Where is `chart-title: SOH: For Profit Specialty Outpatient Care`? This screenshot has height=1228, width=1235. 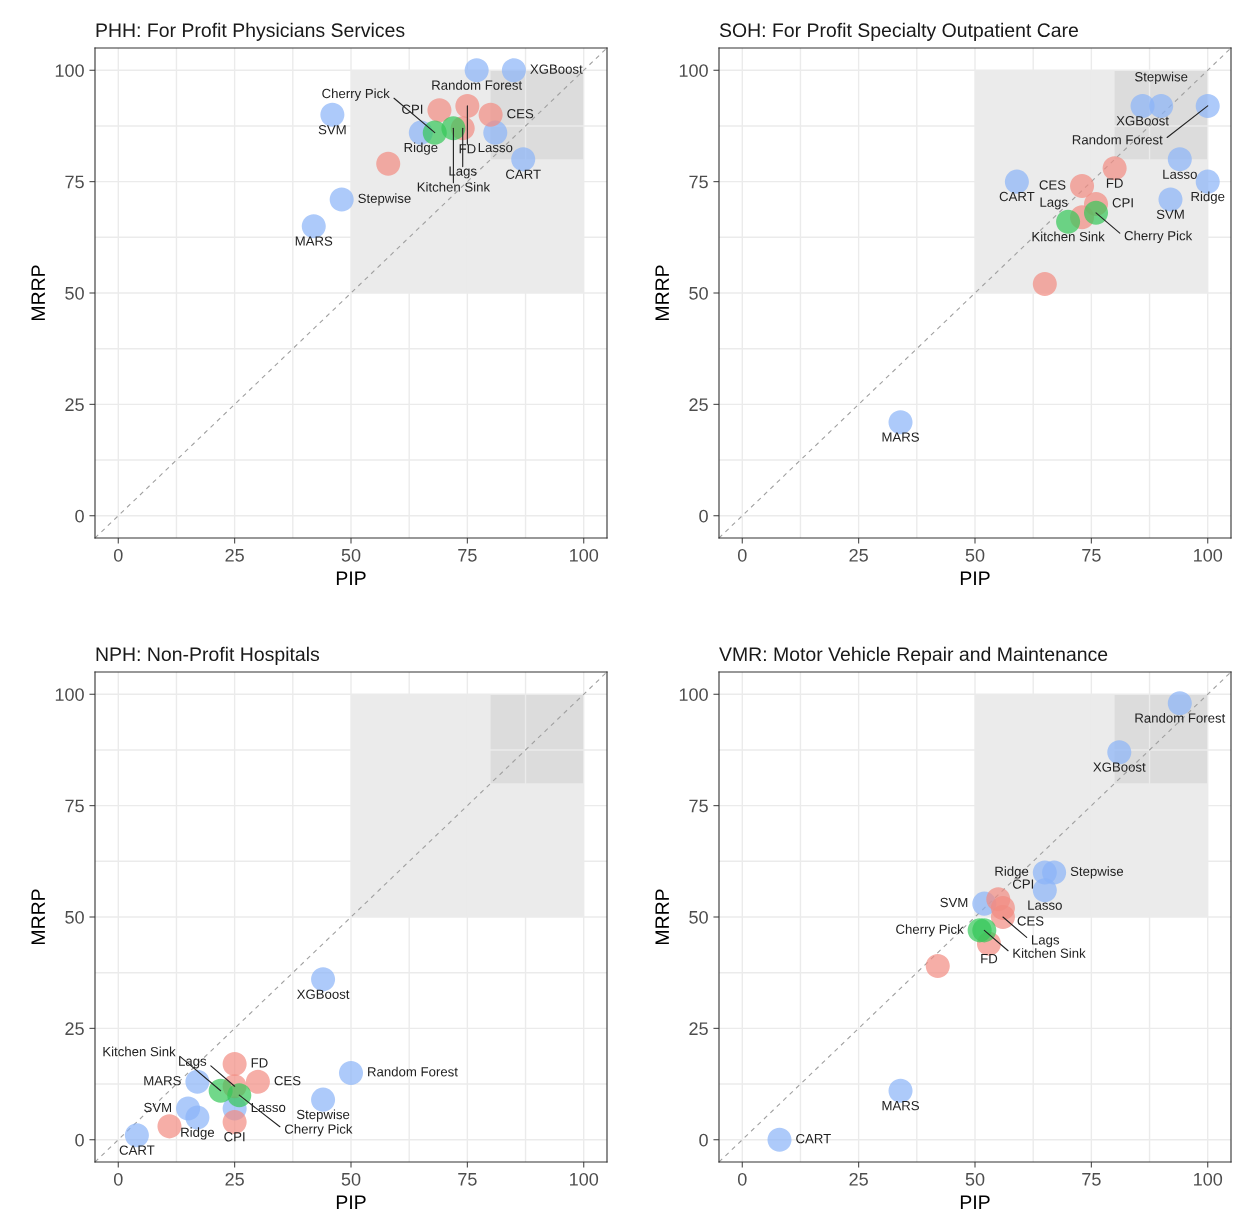
chart-title: SOH: For Profit Specialty Outpatient Care is located at coordinates (898, 31).